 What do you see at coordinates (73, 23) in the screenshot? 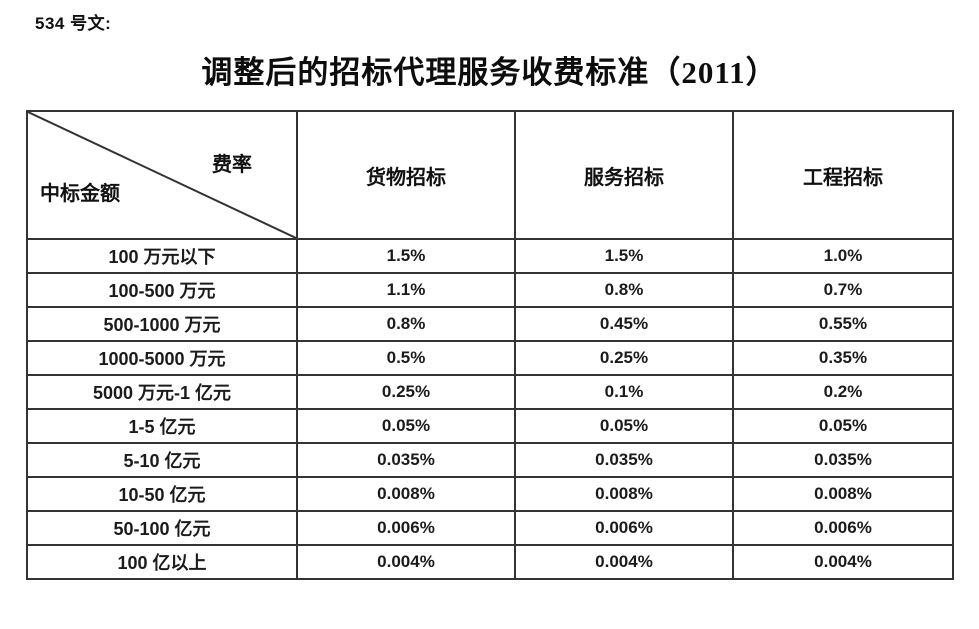
I see `doc-number: 534 号文:` at bounding box center [73, 23].